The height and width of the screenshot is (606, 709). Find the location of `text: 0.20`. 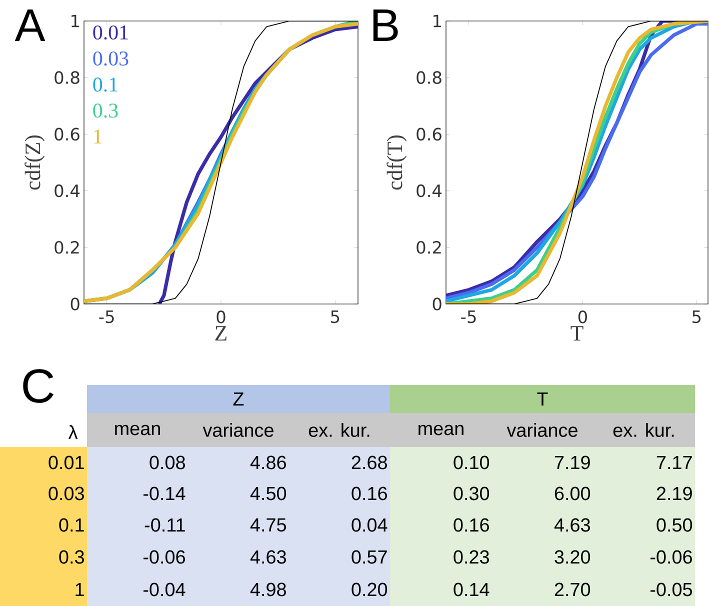

text: 0.20 is located at coordinates (370, 589).